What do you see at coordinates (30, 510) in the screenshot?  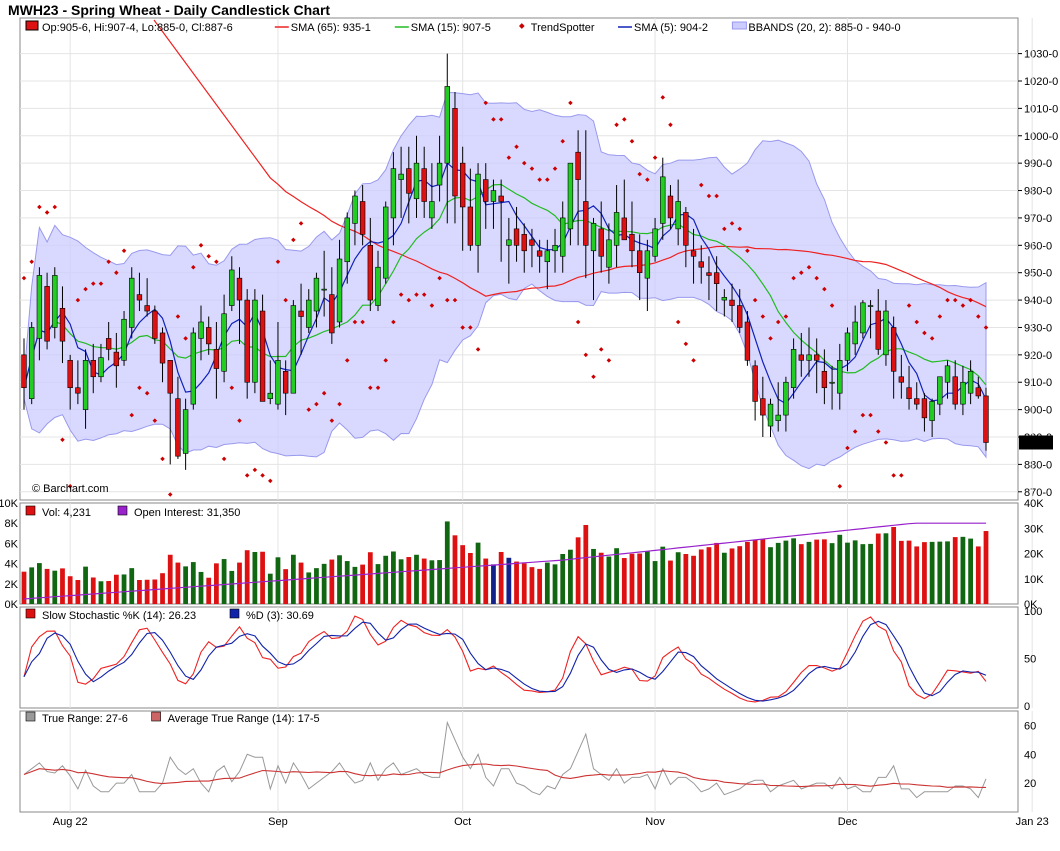 I see `bar-icon` at bounding box center [30, 510].